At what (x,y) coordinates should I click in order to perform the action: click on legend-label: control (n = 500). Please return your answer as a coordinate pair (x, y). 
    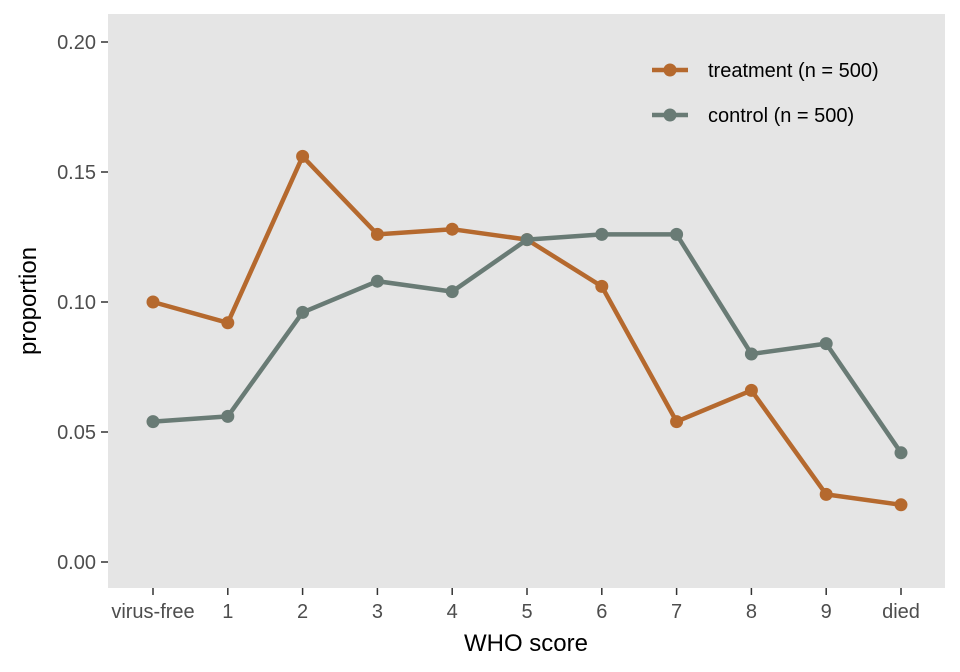
    Looking at the image, I should click on (781, 116).